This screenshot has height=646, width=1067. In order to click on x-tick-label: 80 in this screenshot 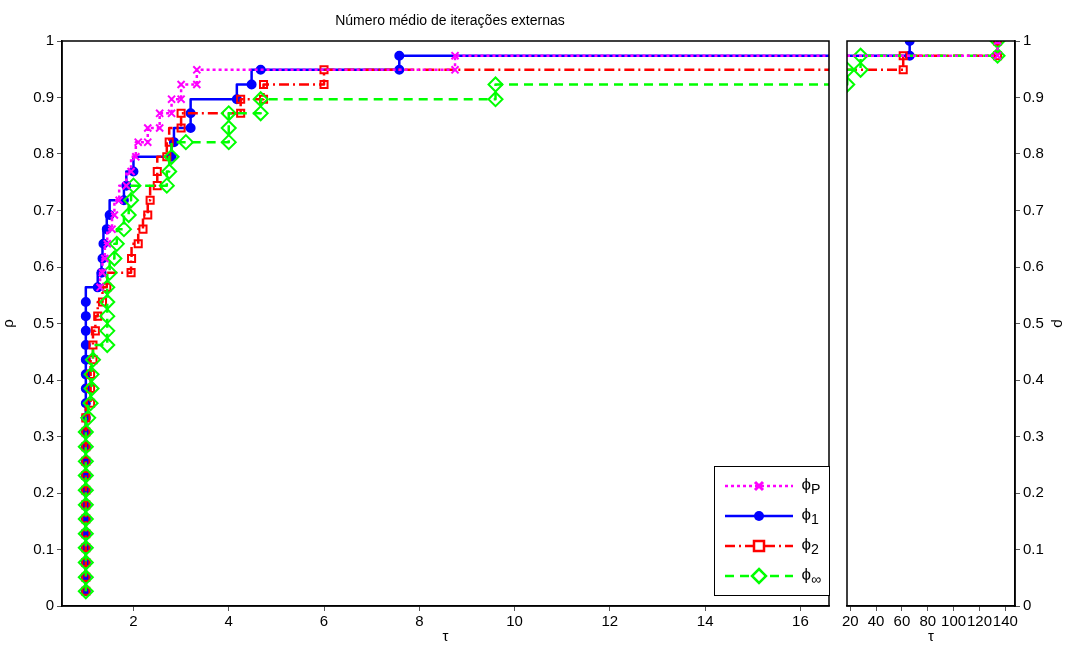, I will do `click(928, 621)`.